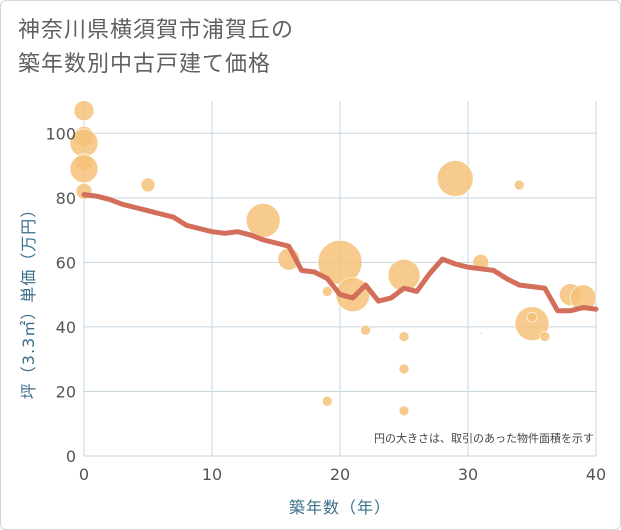 This screenshot has height=530, width=621. I want to click on title-line-1: 神奈川県横須賀市浦賀丘の, so click(156, 30).